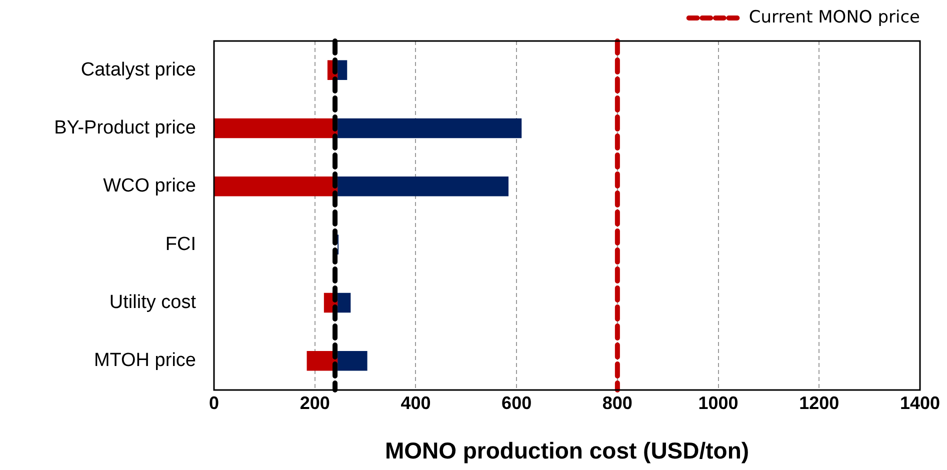 The image size is (947, 470). I want to click on y-tick-label: Catalyst price, so click(138, 69).